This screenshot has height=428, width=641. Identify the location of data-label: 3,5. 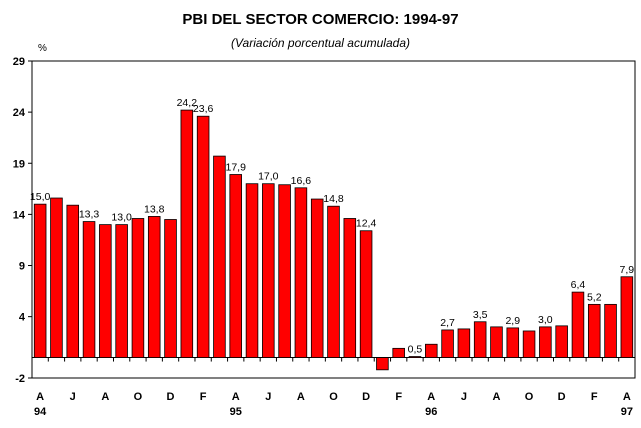
(480, 315).